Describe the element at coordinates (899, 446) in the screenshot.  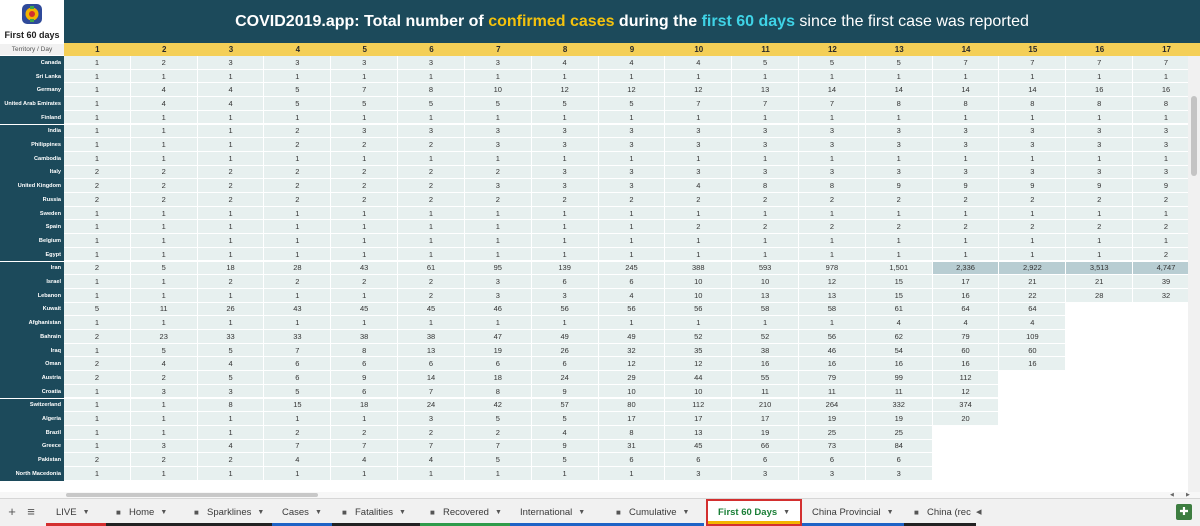
I see `table-cell: 84` at that location.